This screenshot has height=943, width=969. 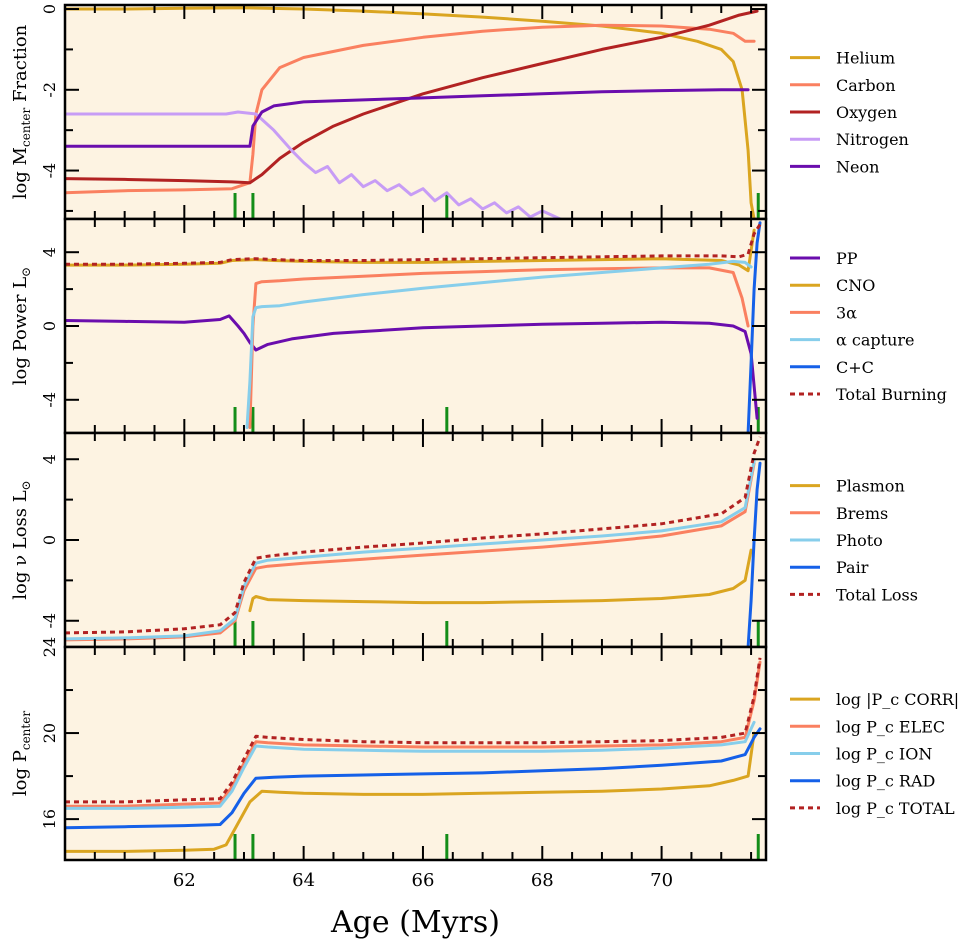 I want to click on legend: Plasmon Brems Photo Pair Total Loss, so click(x=854, y=540).